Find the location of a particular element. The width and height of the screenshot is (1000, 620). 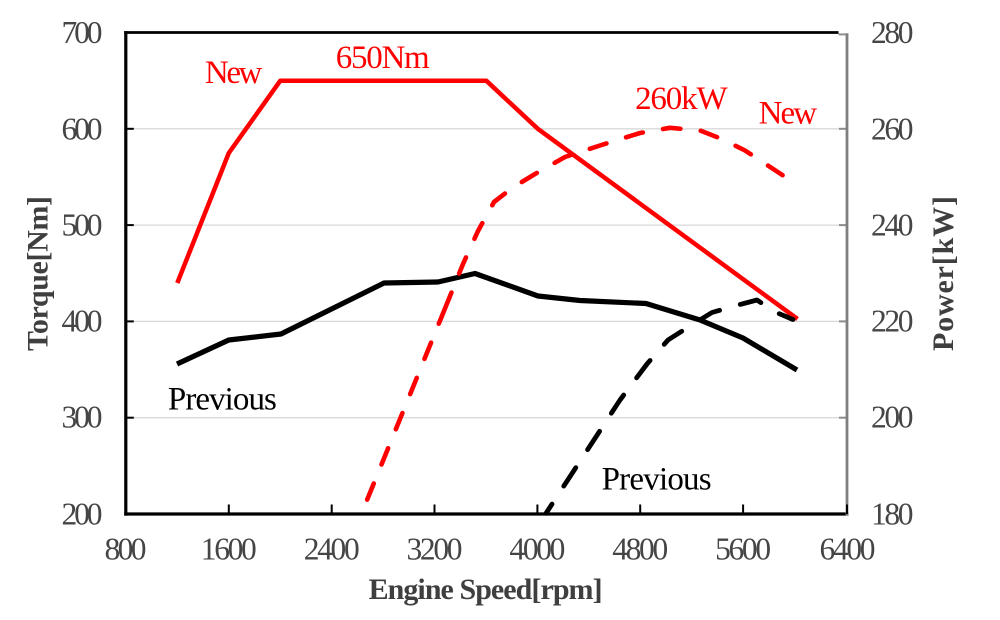

svg-text: 3200 is located at coordinates (435, 549).